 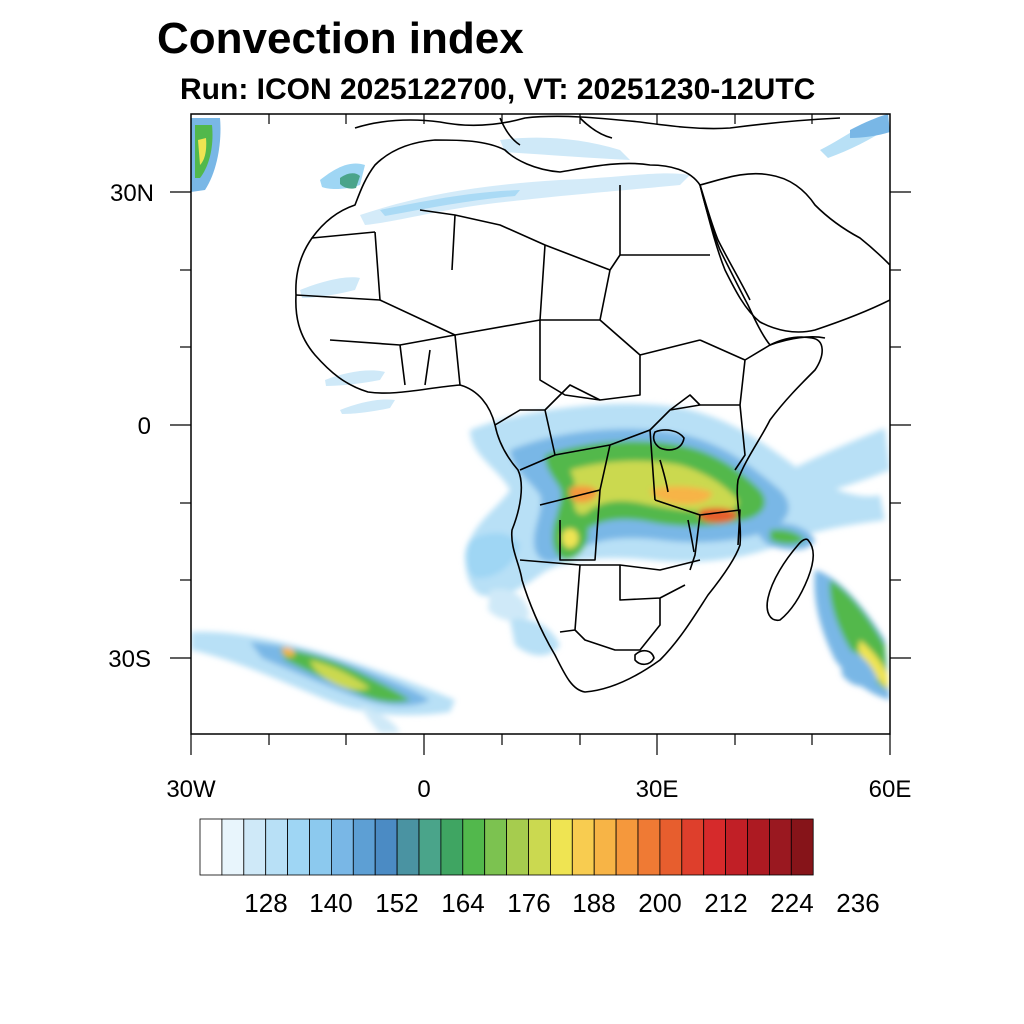 I want to click on borders-south, so click(x=610, y=605).